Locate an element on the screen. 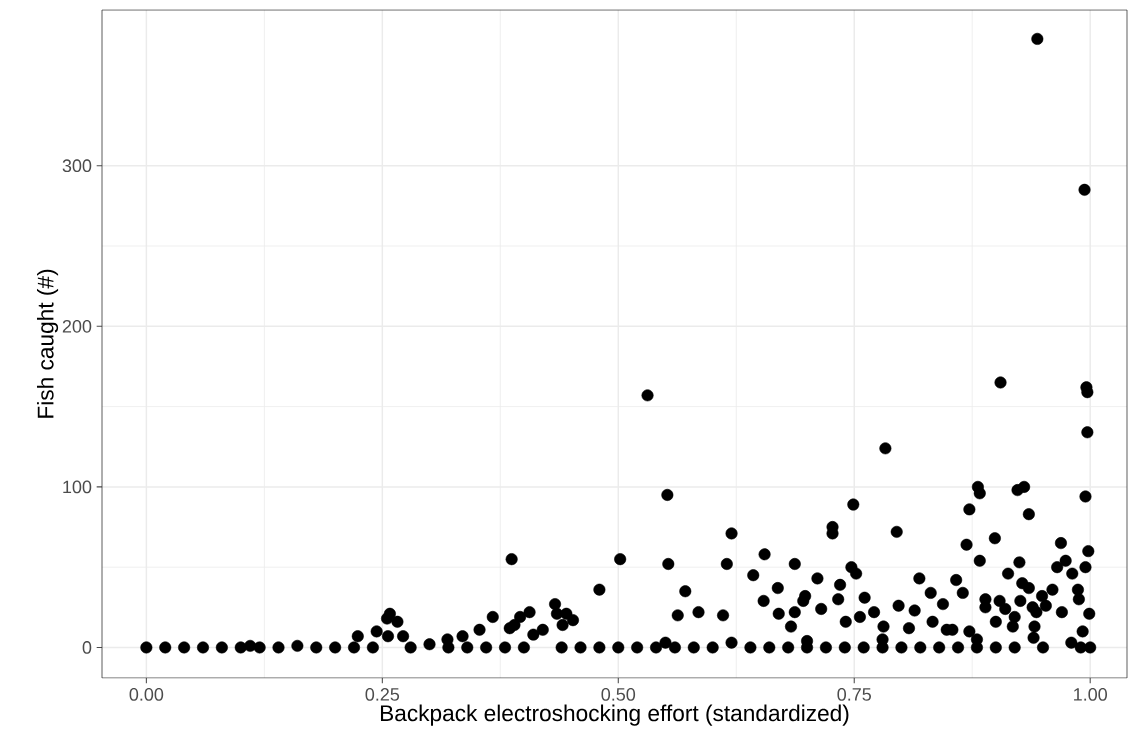  y-tick-label: 0 is located at coordinates (87, 647).